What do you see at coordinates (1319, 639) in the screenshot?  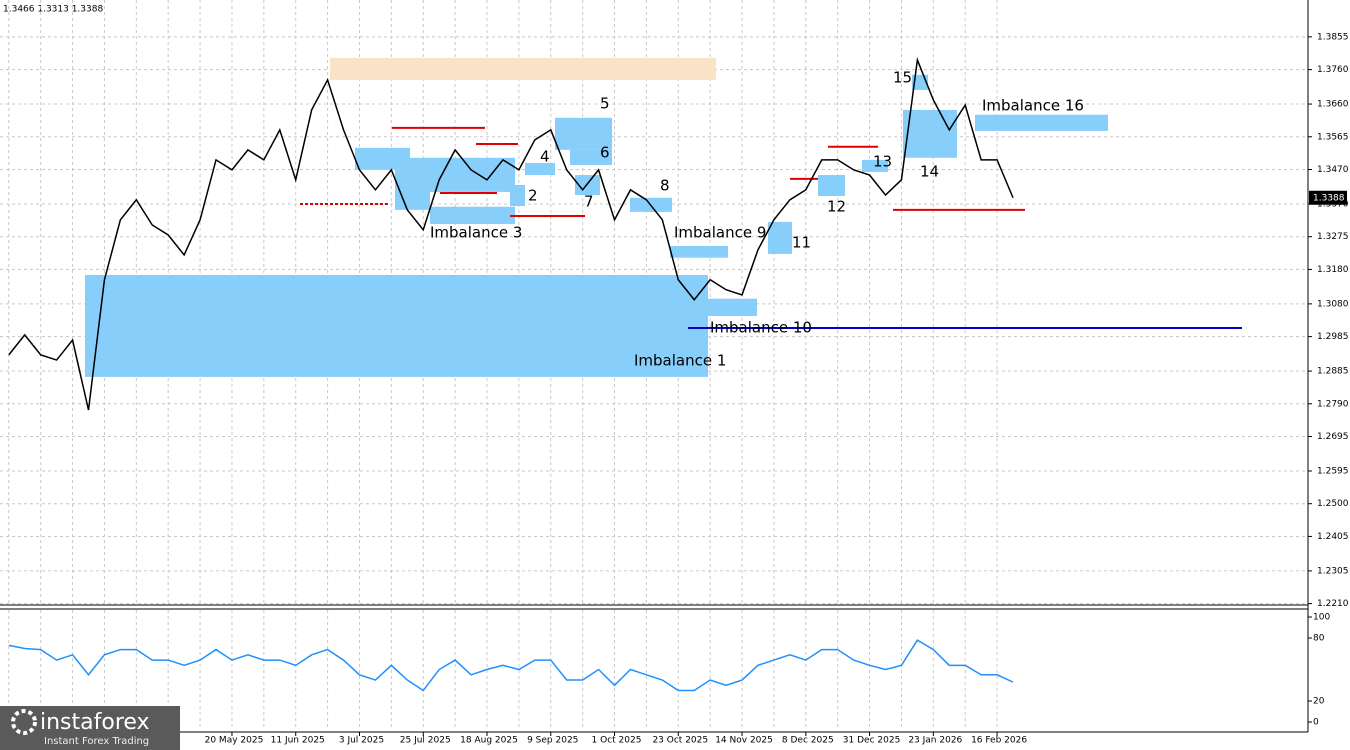 I see `y-tick-label: 80` at bounding box center [1319, 639].